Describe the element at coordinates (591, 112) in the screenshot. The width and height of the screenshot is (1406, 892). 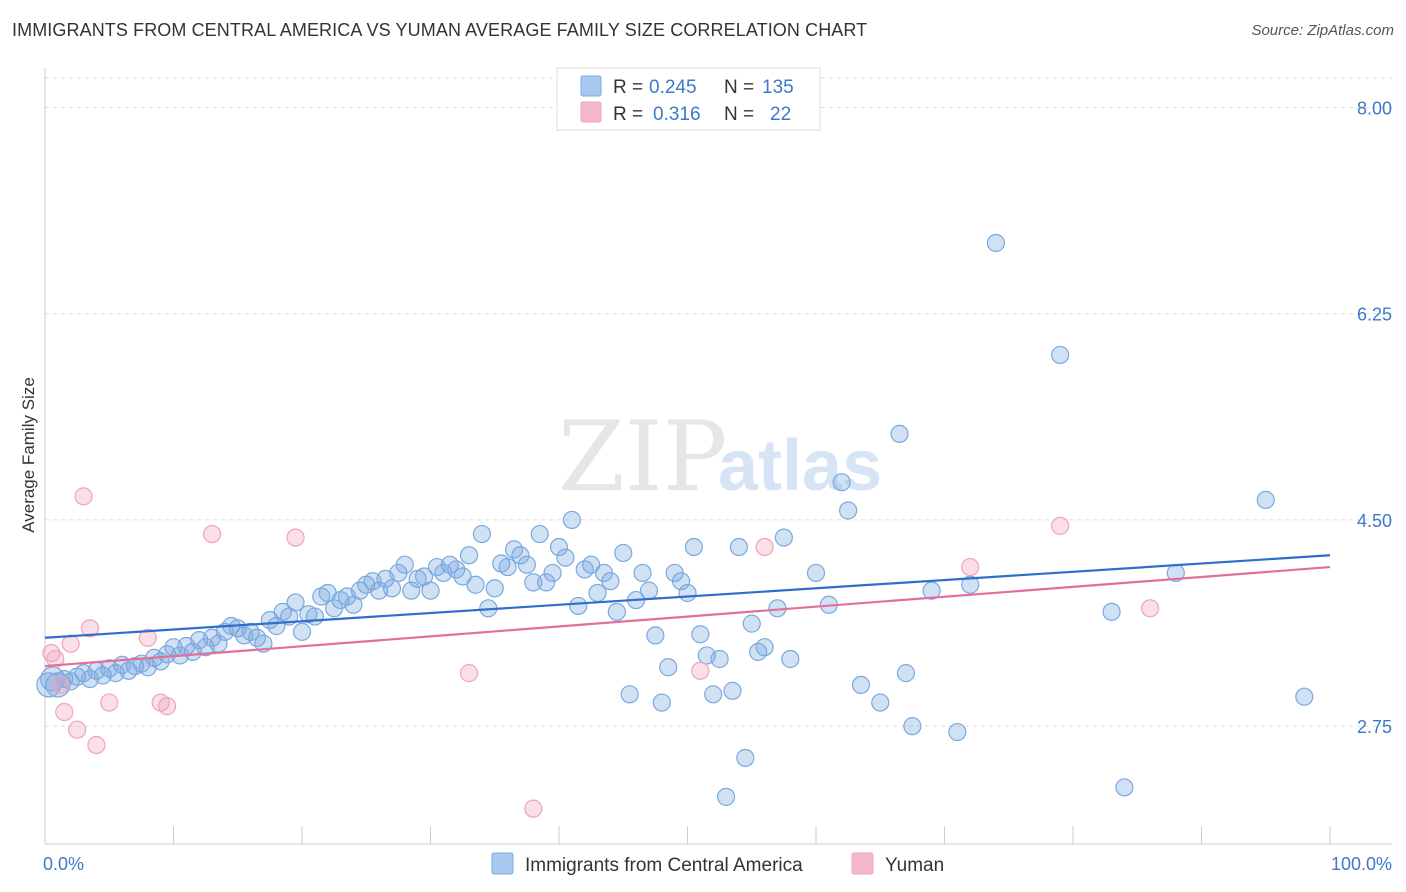
I see `legend-swatch-pink` at that location.